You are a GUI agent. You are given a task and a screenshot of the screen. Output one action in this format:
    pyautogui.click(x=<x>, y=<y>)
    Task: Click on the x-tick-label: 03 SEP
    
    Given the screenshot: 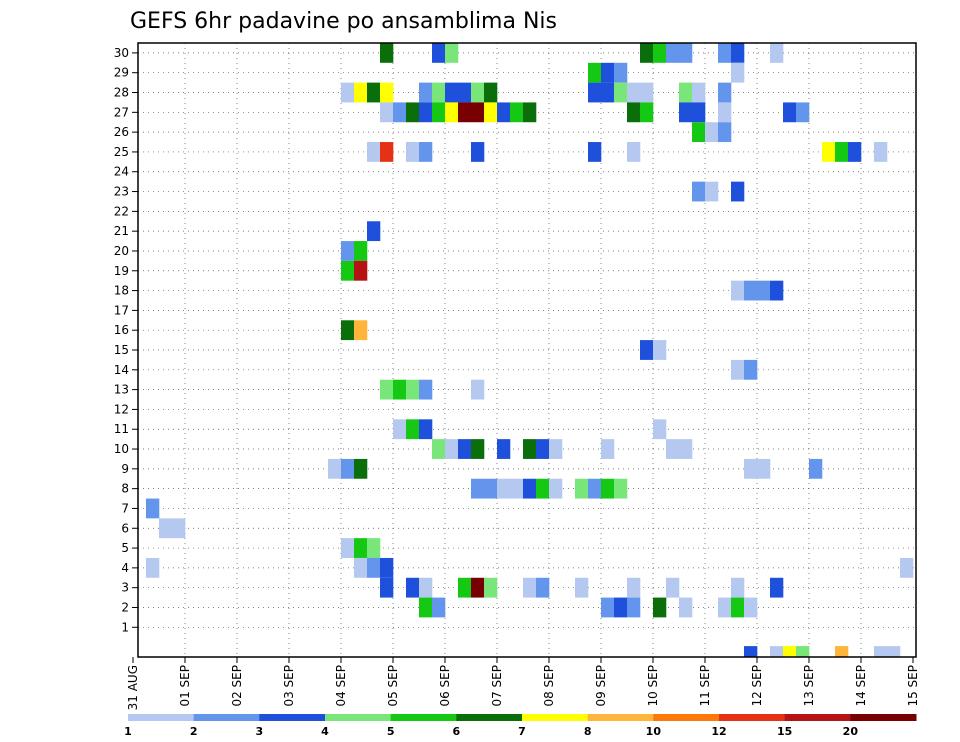 What is the action you would take?
    pyautogui.click(x=289, y=686)
    